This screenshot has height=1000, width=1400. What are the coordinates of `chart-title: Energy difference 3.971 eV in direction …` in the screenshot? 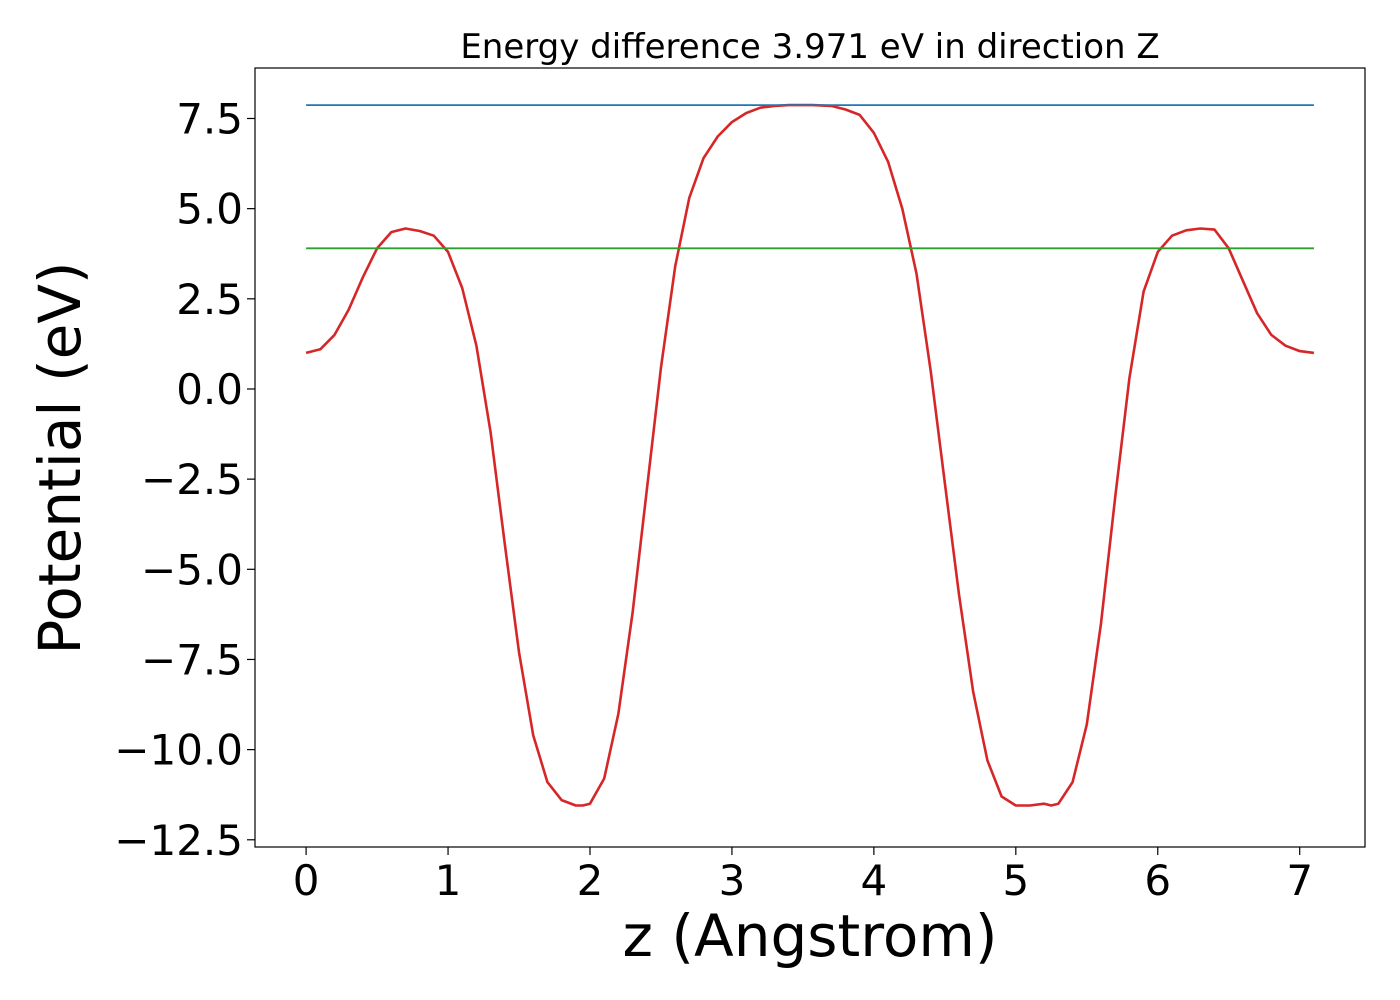 It's located at (809, 47).